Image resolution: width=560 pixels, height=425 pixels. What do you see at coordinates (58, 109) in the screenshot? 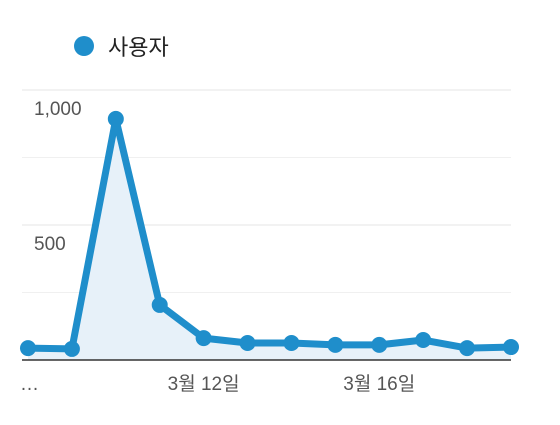
I see `y-tick-label: 1,000` at bounding box center [58, 109].